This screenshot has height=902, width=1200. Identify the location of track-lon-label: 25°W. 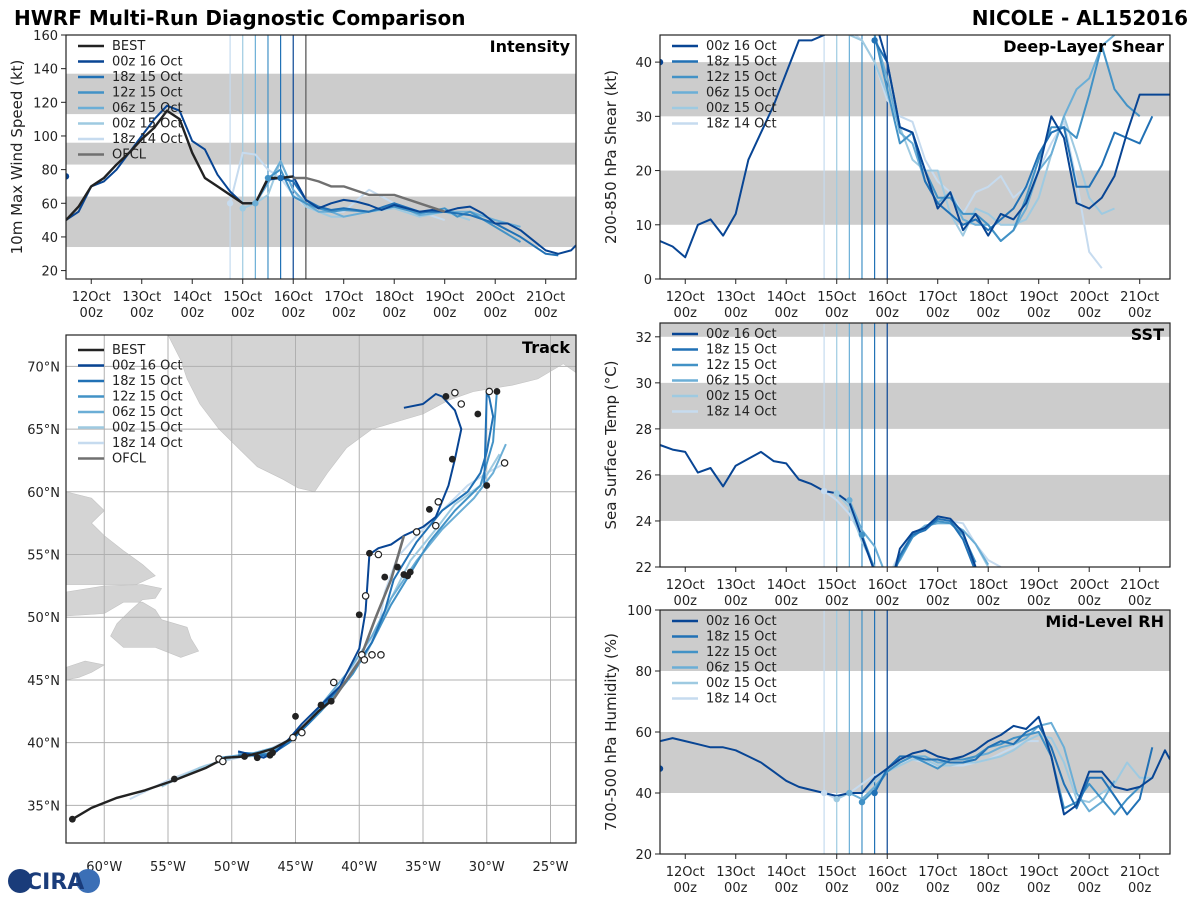
(551, 867).